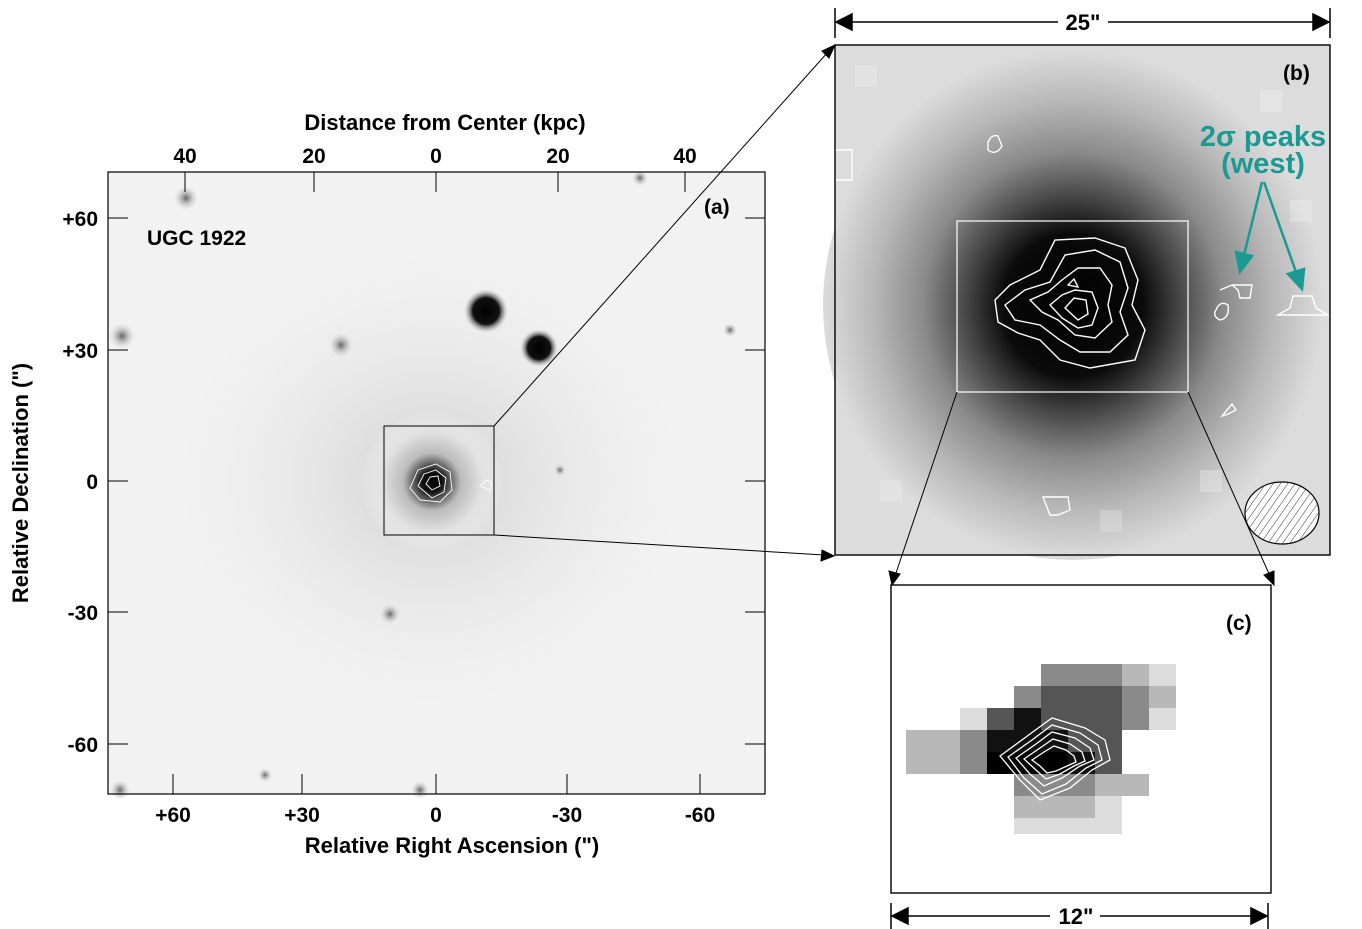 The image size is (1362, 929). I want to click on panel-c-pixels, so click(1041, 749).